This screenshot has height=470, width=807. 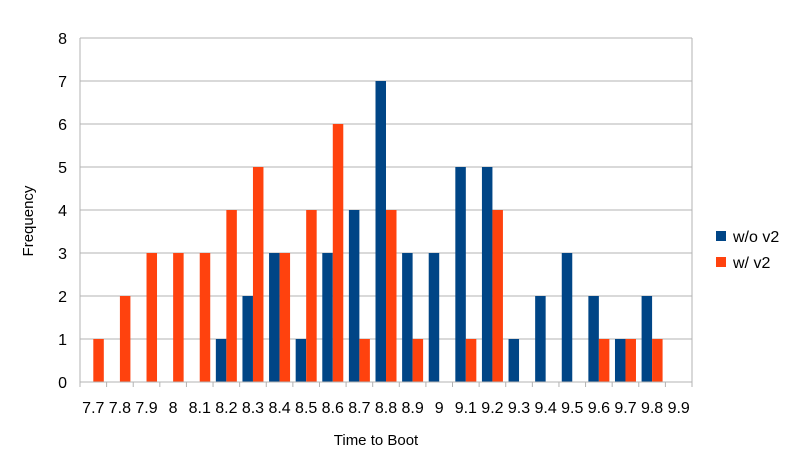 I want to click on y-tick-label: 7, so click(x=62, y=82).